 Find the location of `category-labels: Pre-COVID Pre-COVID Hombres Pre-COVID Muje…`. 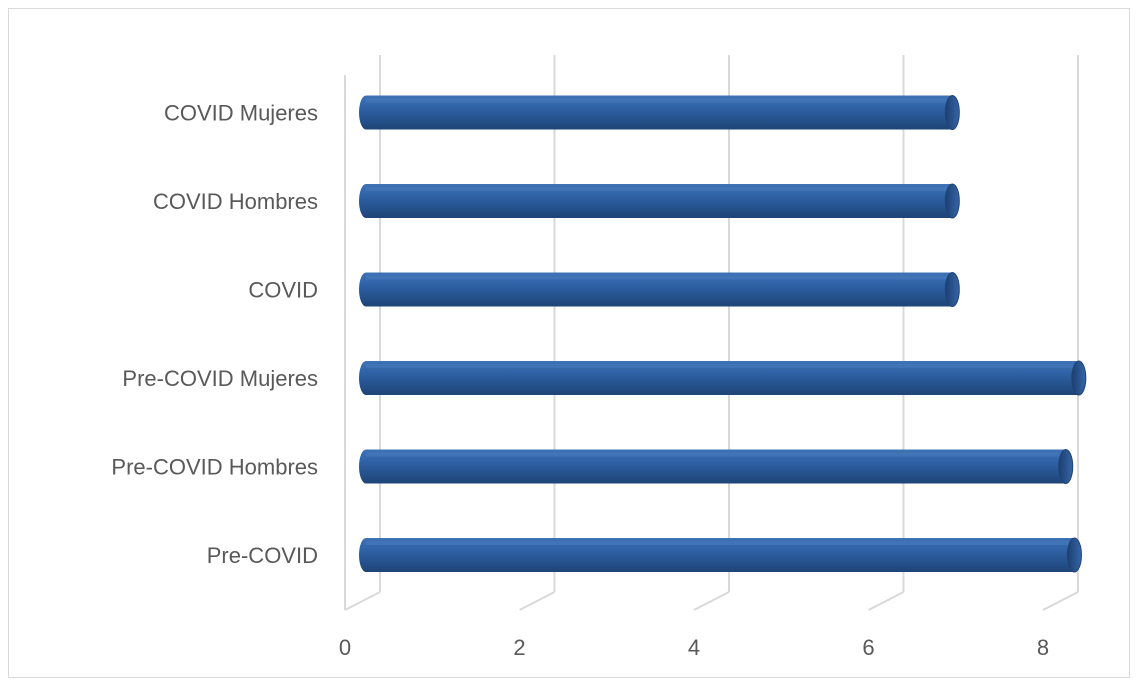

category-labels: Pre-COVID Pre-COVID Hombres Pre-COVID Muje… is located at coordinates (214, 335).